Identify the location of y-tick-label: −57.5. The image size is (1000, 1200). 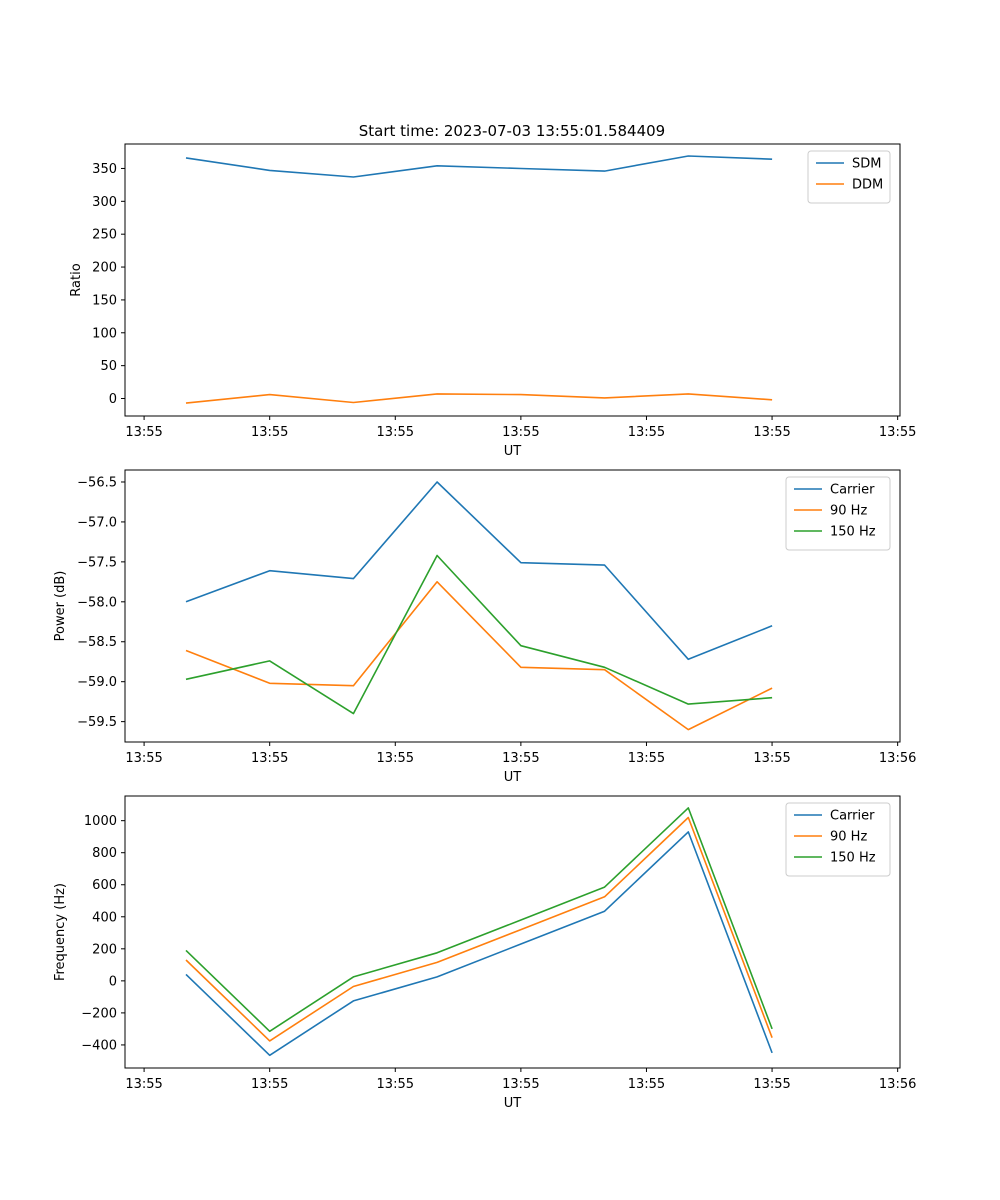
(97, 562).